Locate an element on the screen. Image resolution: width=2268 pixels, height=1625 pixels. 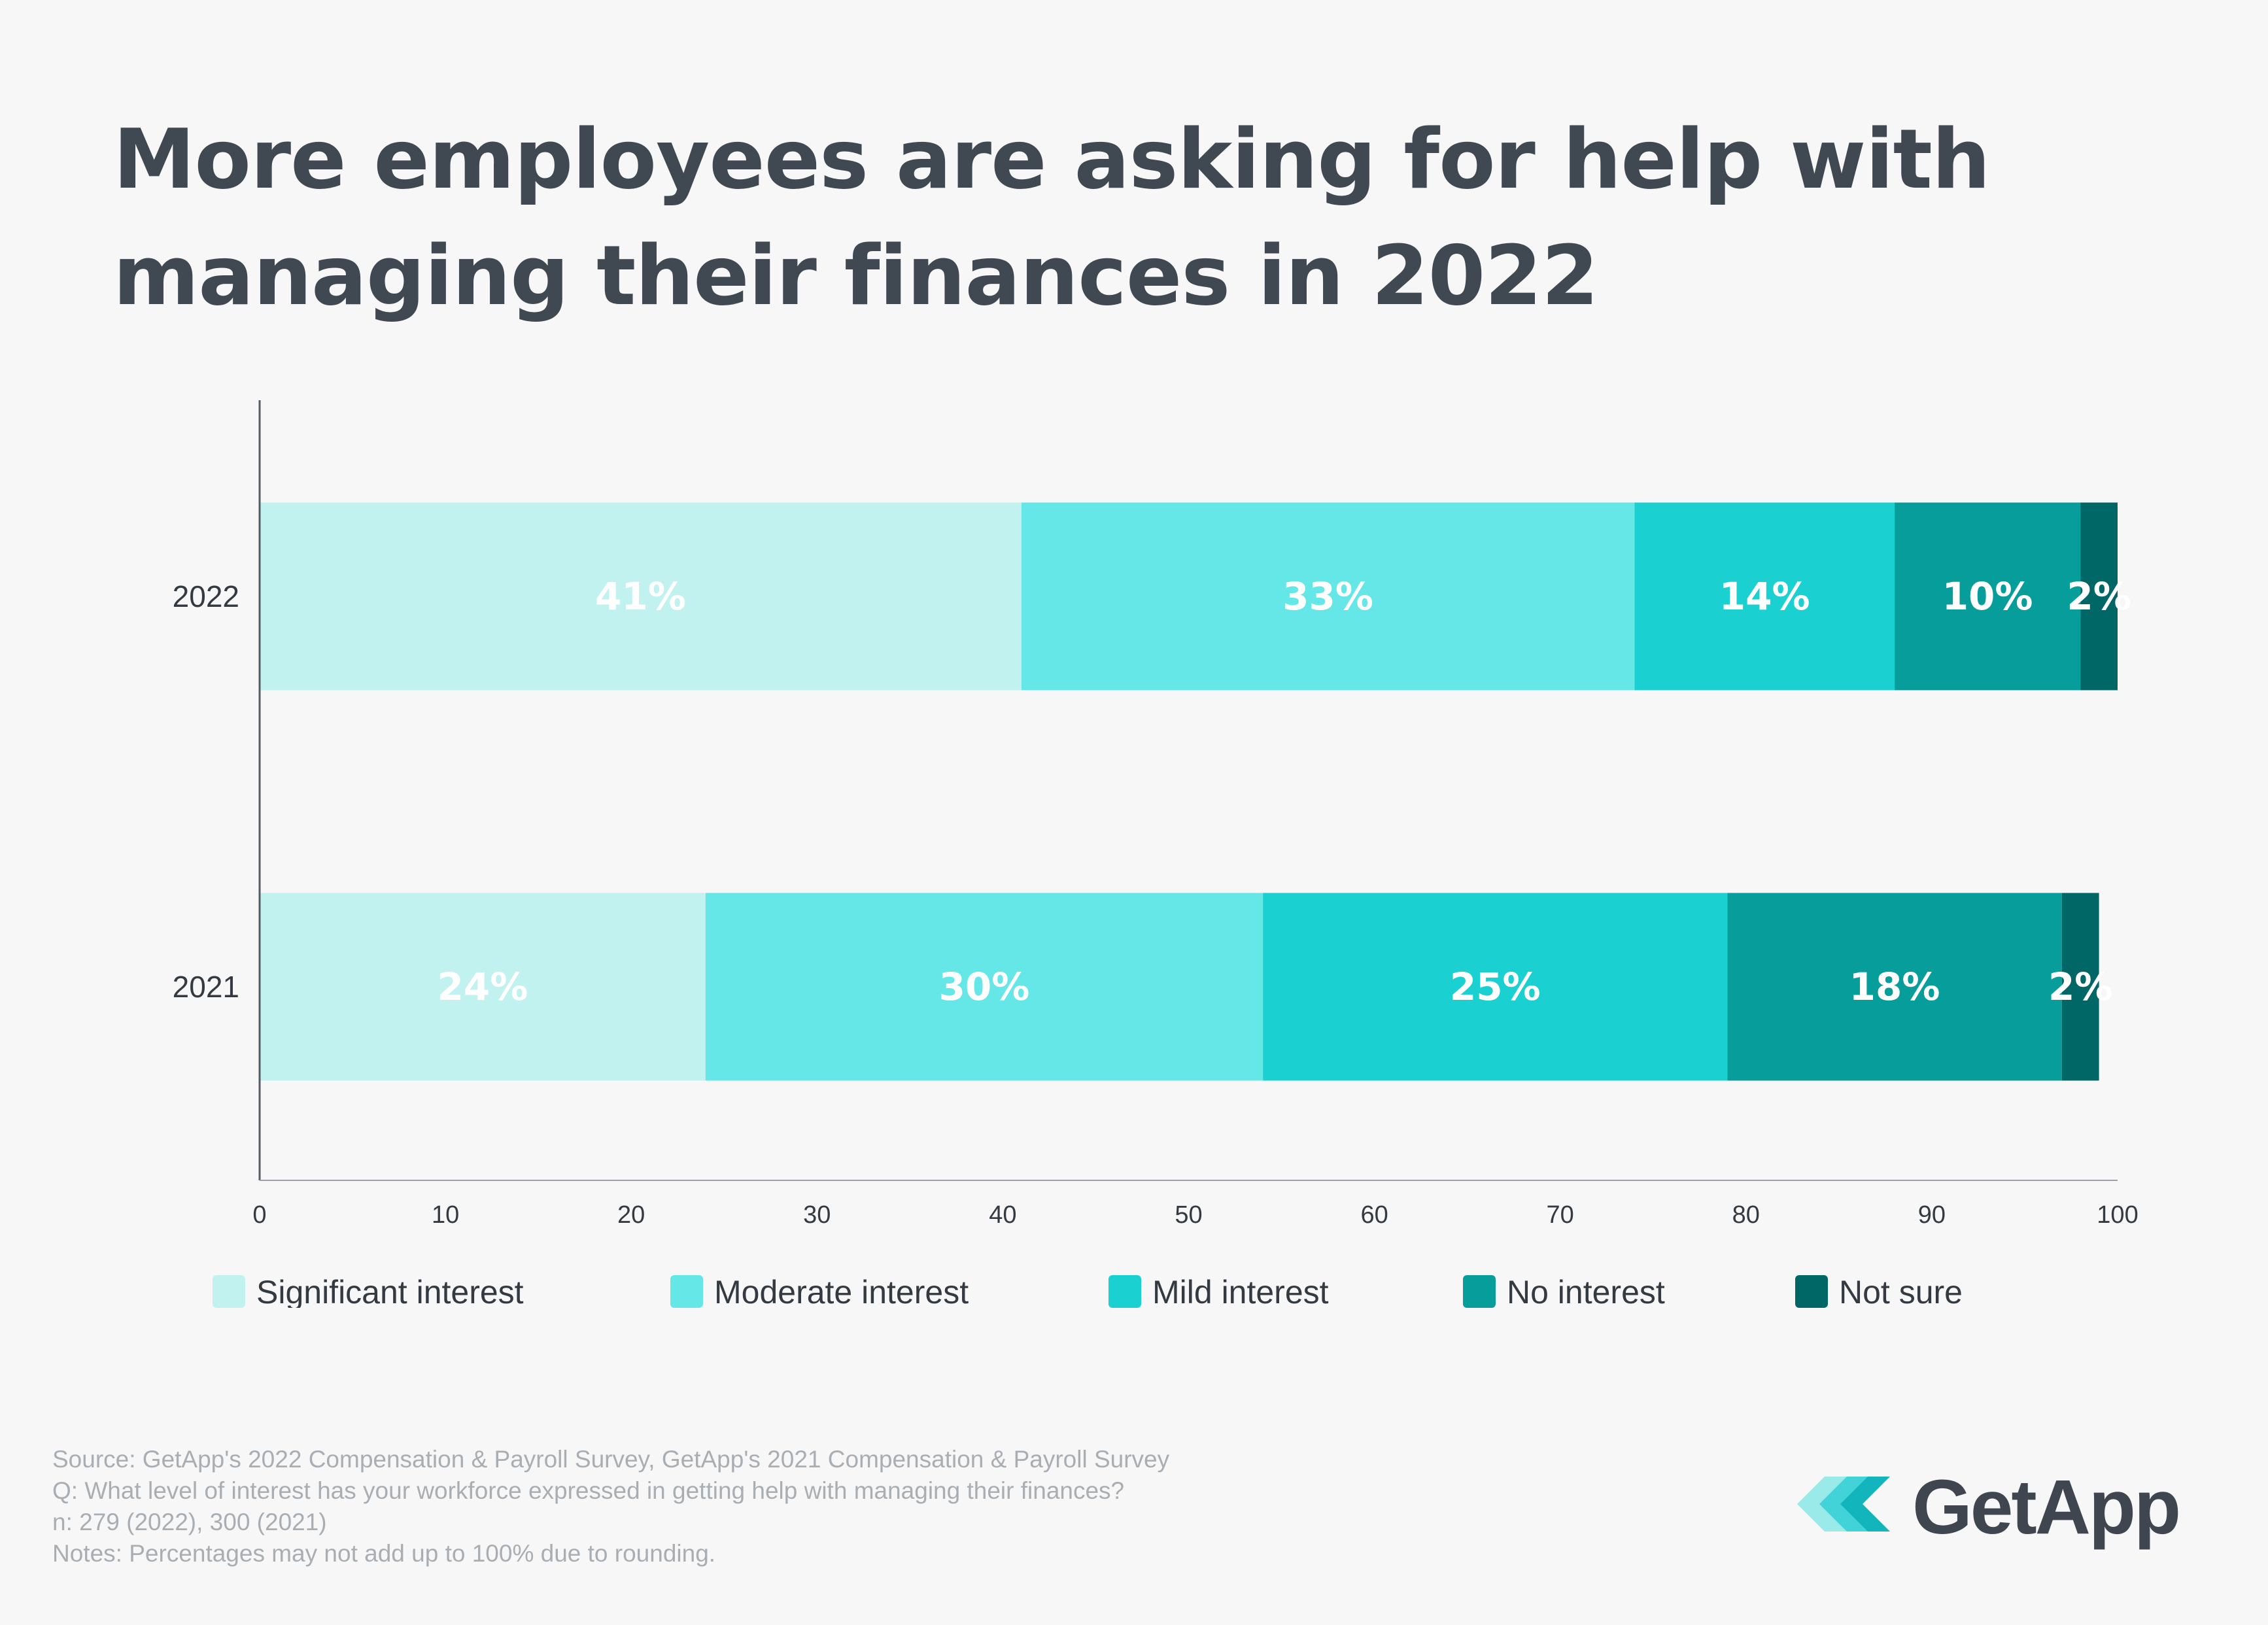
data-label-2022-significant-interest: 41% is located at coordinates (640, 596).